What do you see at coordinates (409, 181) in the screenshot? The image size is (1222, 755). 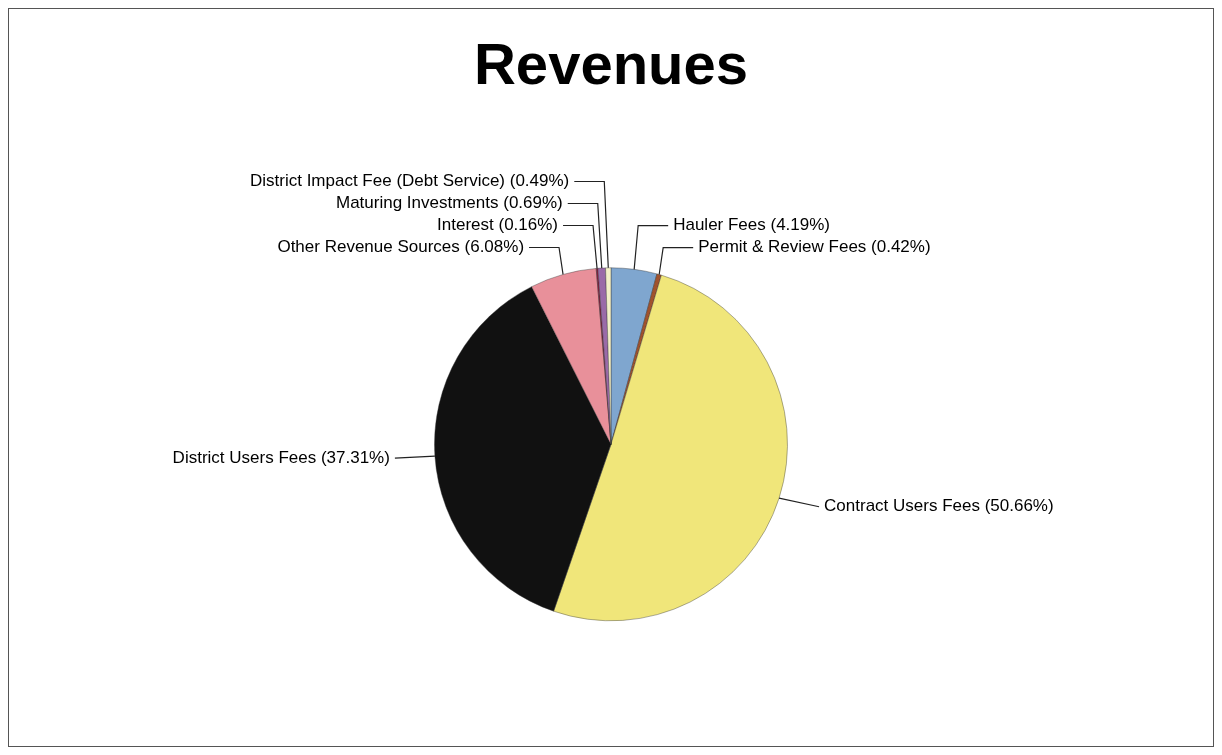 I see `slice-label: District Impact Fee (Debt Service) (0.49%)` at bounding box center [409, 181].